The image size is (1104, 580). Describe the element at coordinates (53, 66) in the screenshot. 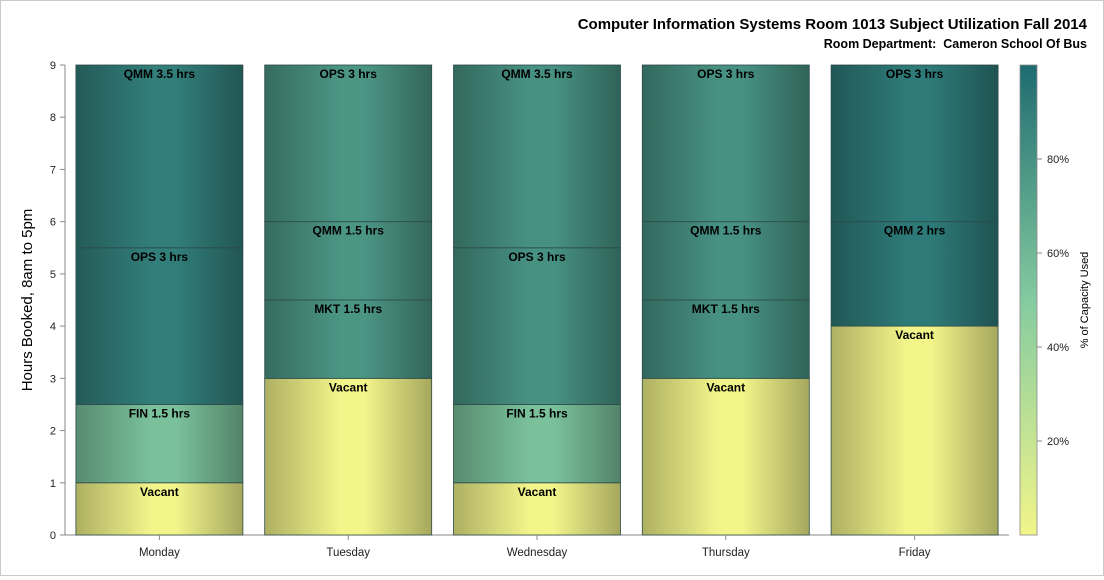

I see `y-tick-label: 9` at that location.